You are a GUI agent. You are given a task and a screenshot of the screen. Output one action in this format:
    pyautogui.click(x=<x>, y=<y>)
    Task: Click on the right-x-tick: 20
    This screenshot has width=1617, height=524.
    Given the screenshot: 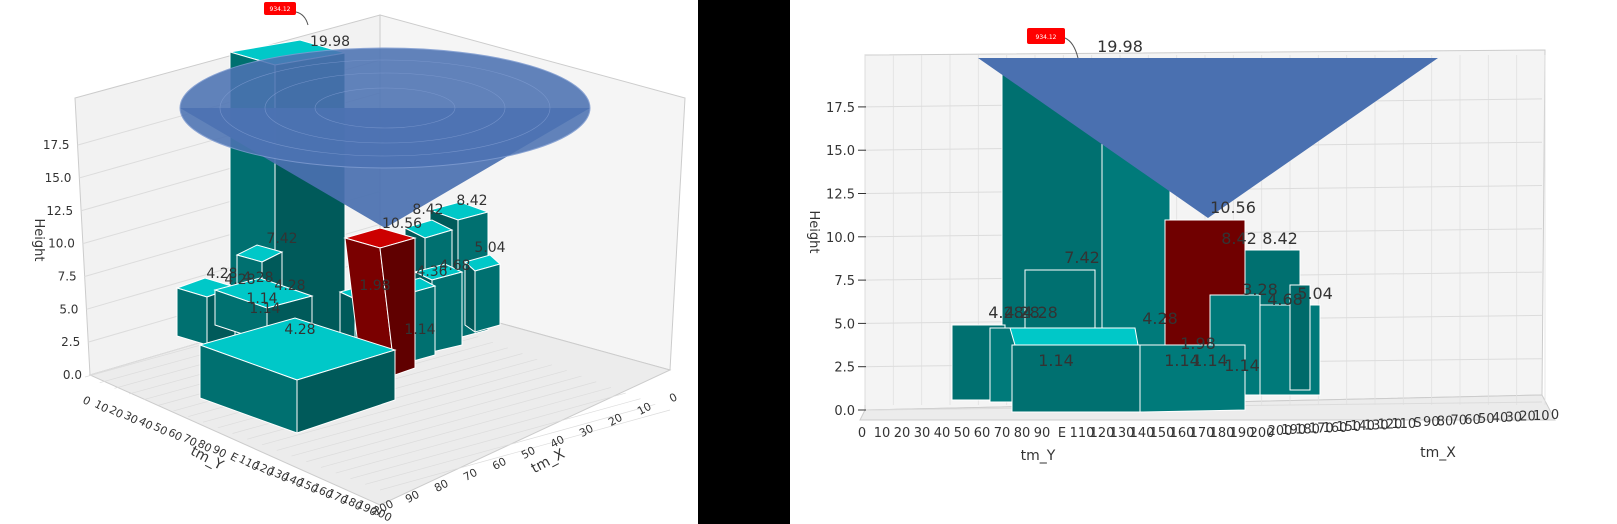 What is the action you would take?
    pyautogui.click(x=902, y=433)
    